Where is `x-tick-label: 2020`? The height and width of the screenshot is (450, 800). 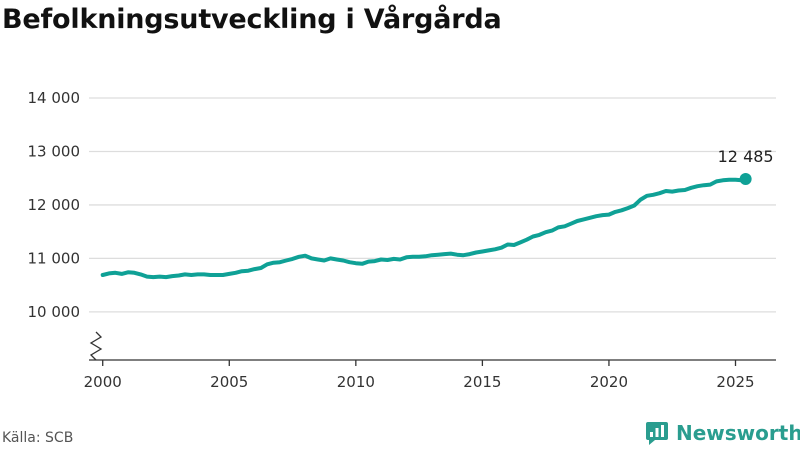 x-tick-label: 2020 is located at coordinates (609, 382).